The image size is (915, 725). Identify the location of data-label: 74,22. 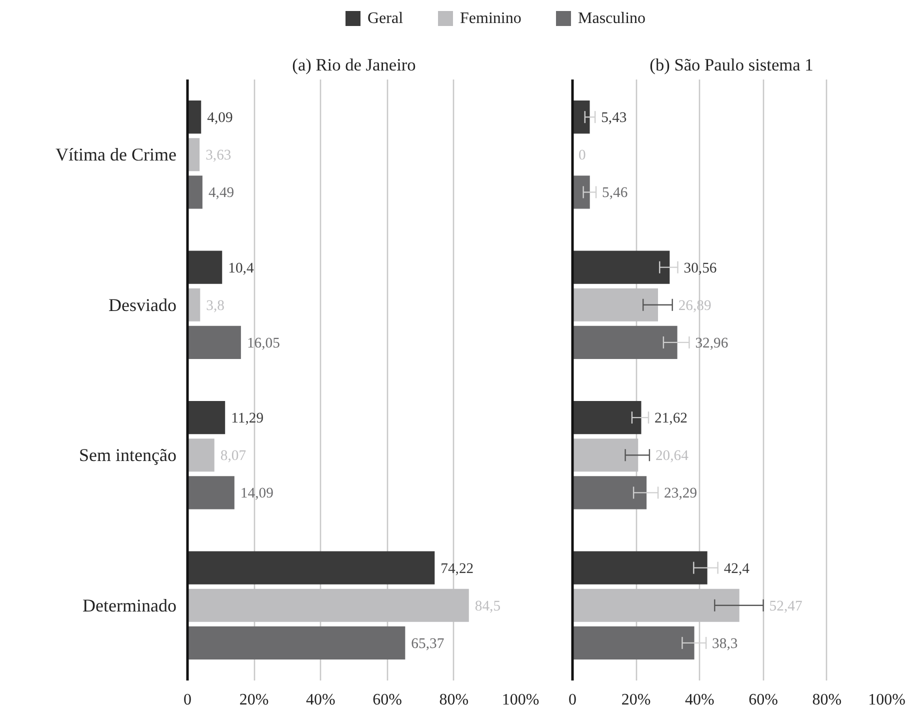
(457, 568).